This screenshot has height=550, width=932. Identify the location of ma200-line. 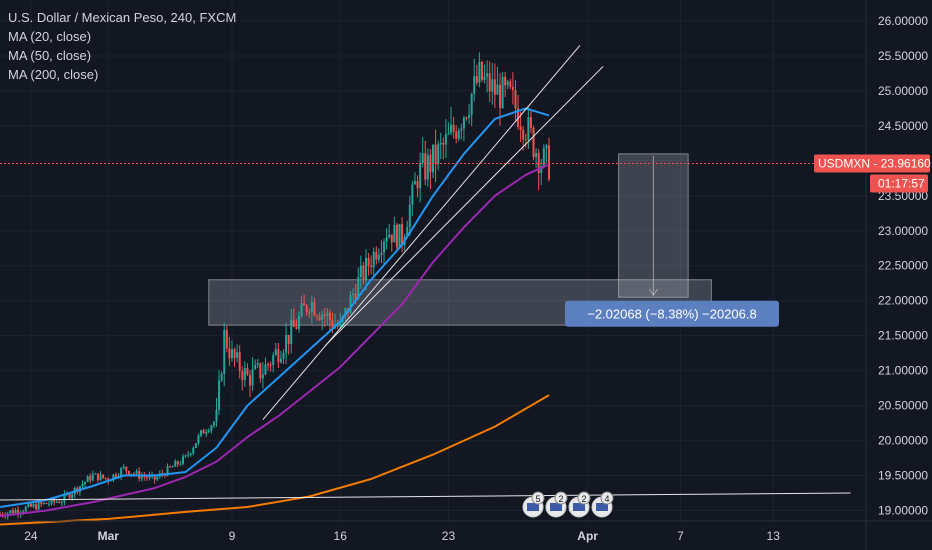
(275, 460).